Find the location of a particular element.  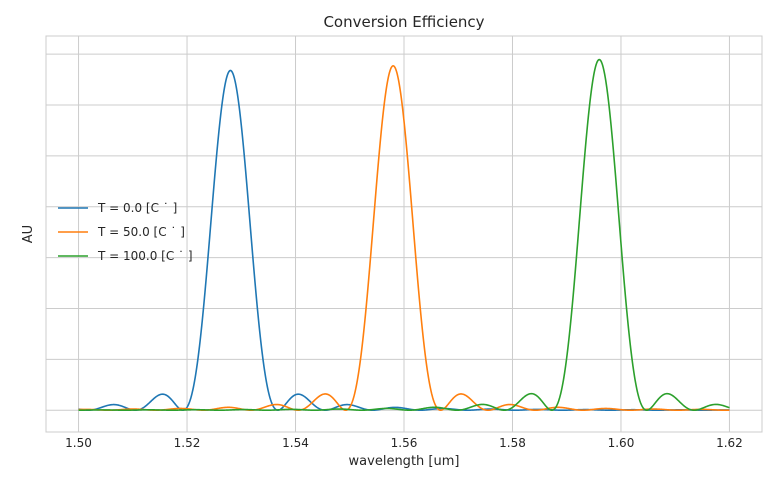

x-tick-label: 1.60 is located at coordinates (621, 443).